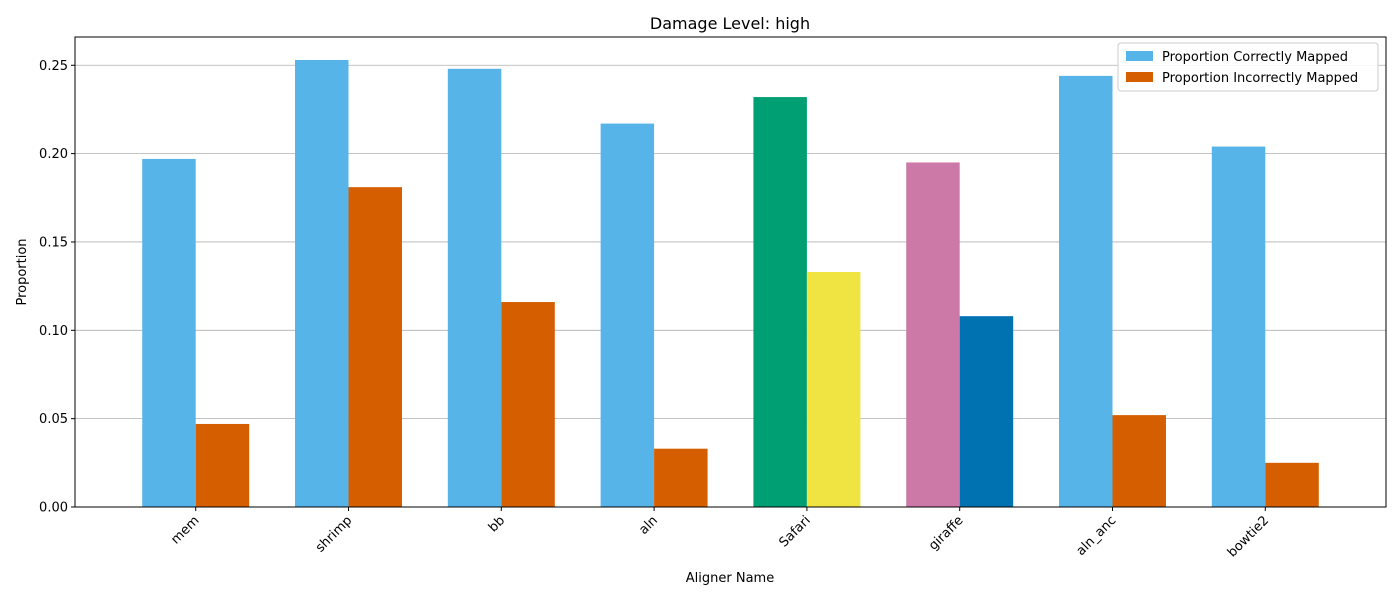  Describe the element at coordinates (322, 283) in the screenshot. I see `bar-correct-shrimp` at that location.